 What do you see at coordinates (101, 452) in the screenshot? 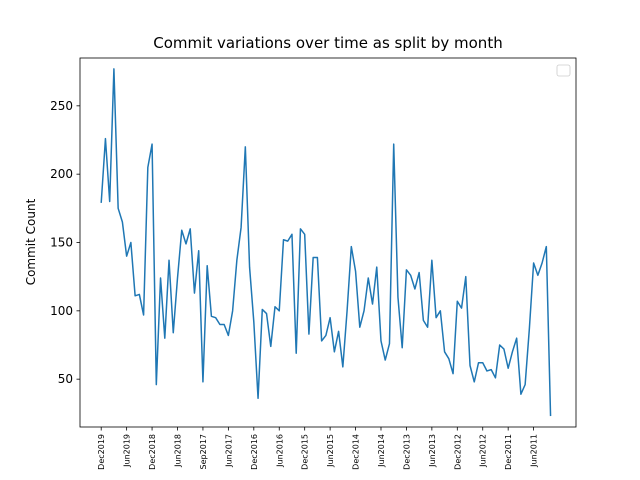
I see `x-tick-label: Dec2019` at bounding box center [101, 452].